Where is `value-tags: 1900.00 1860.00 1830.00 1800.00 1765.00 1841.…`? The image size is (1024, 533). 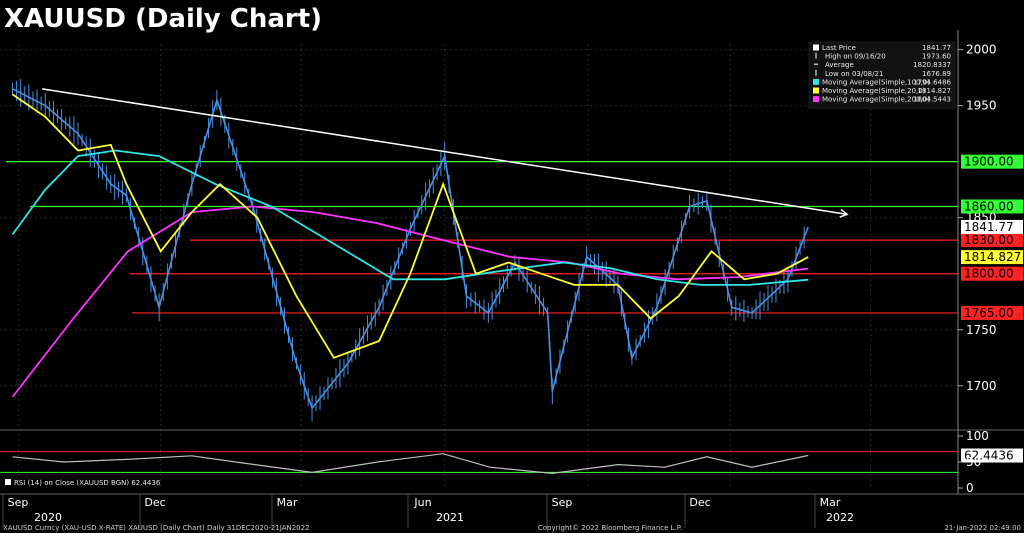
value-tags: 1900.00 1860.00 1830.00 1800.00 1765.00 1841.… is located at coordinates (992, 308).